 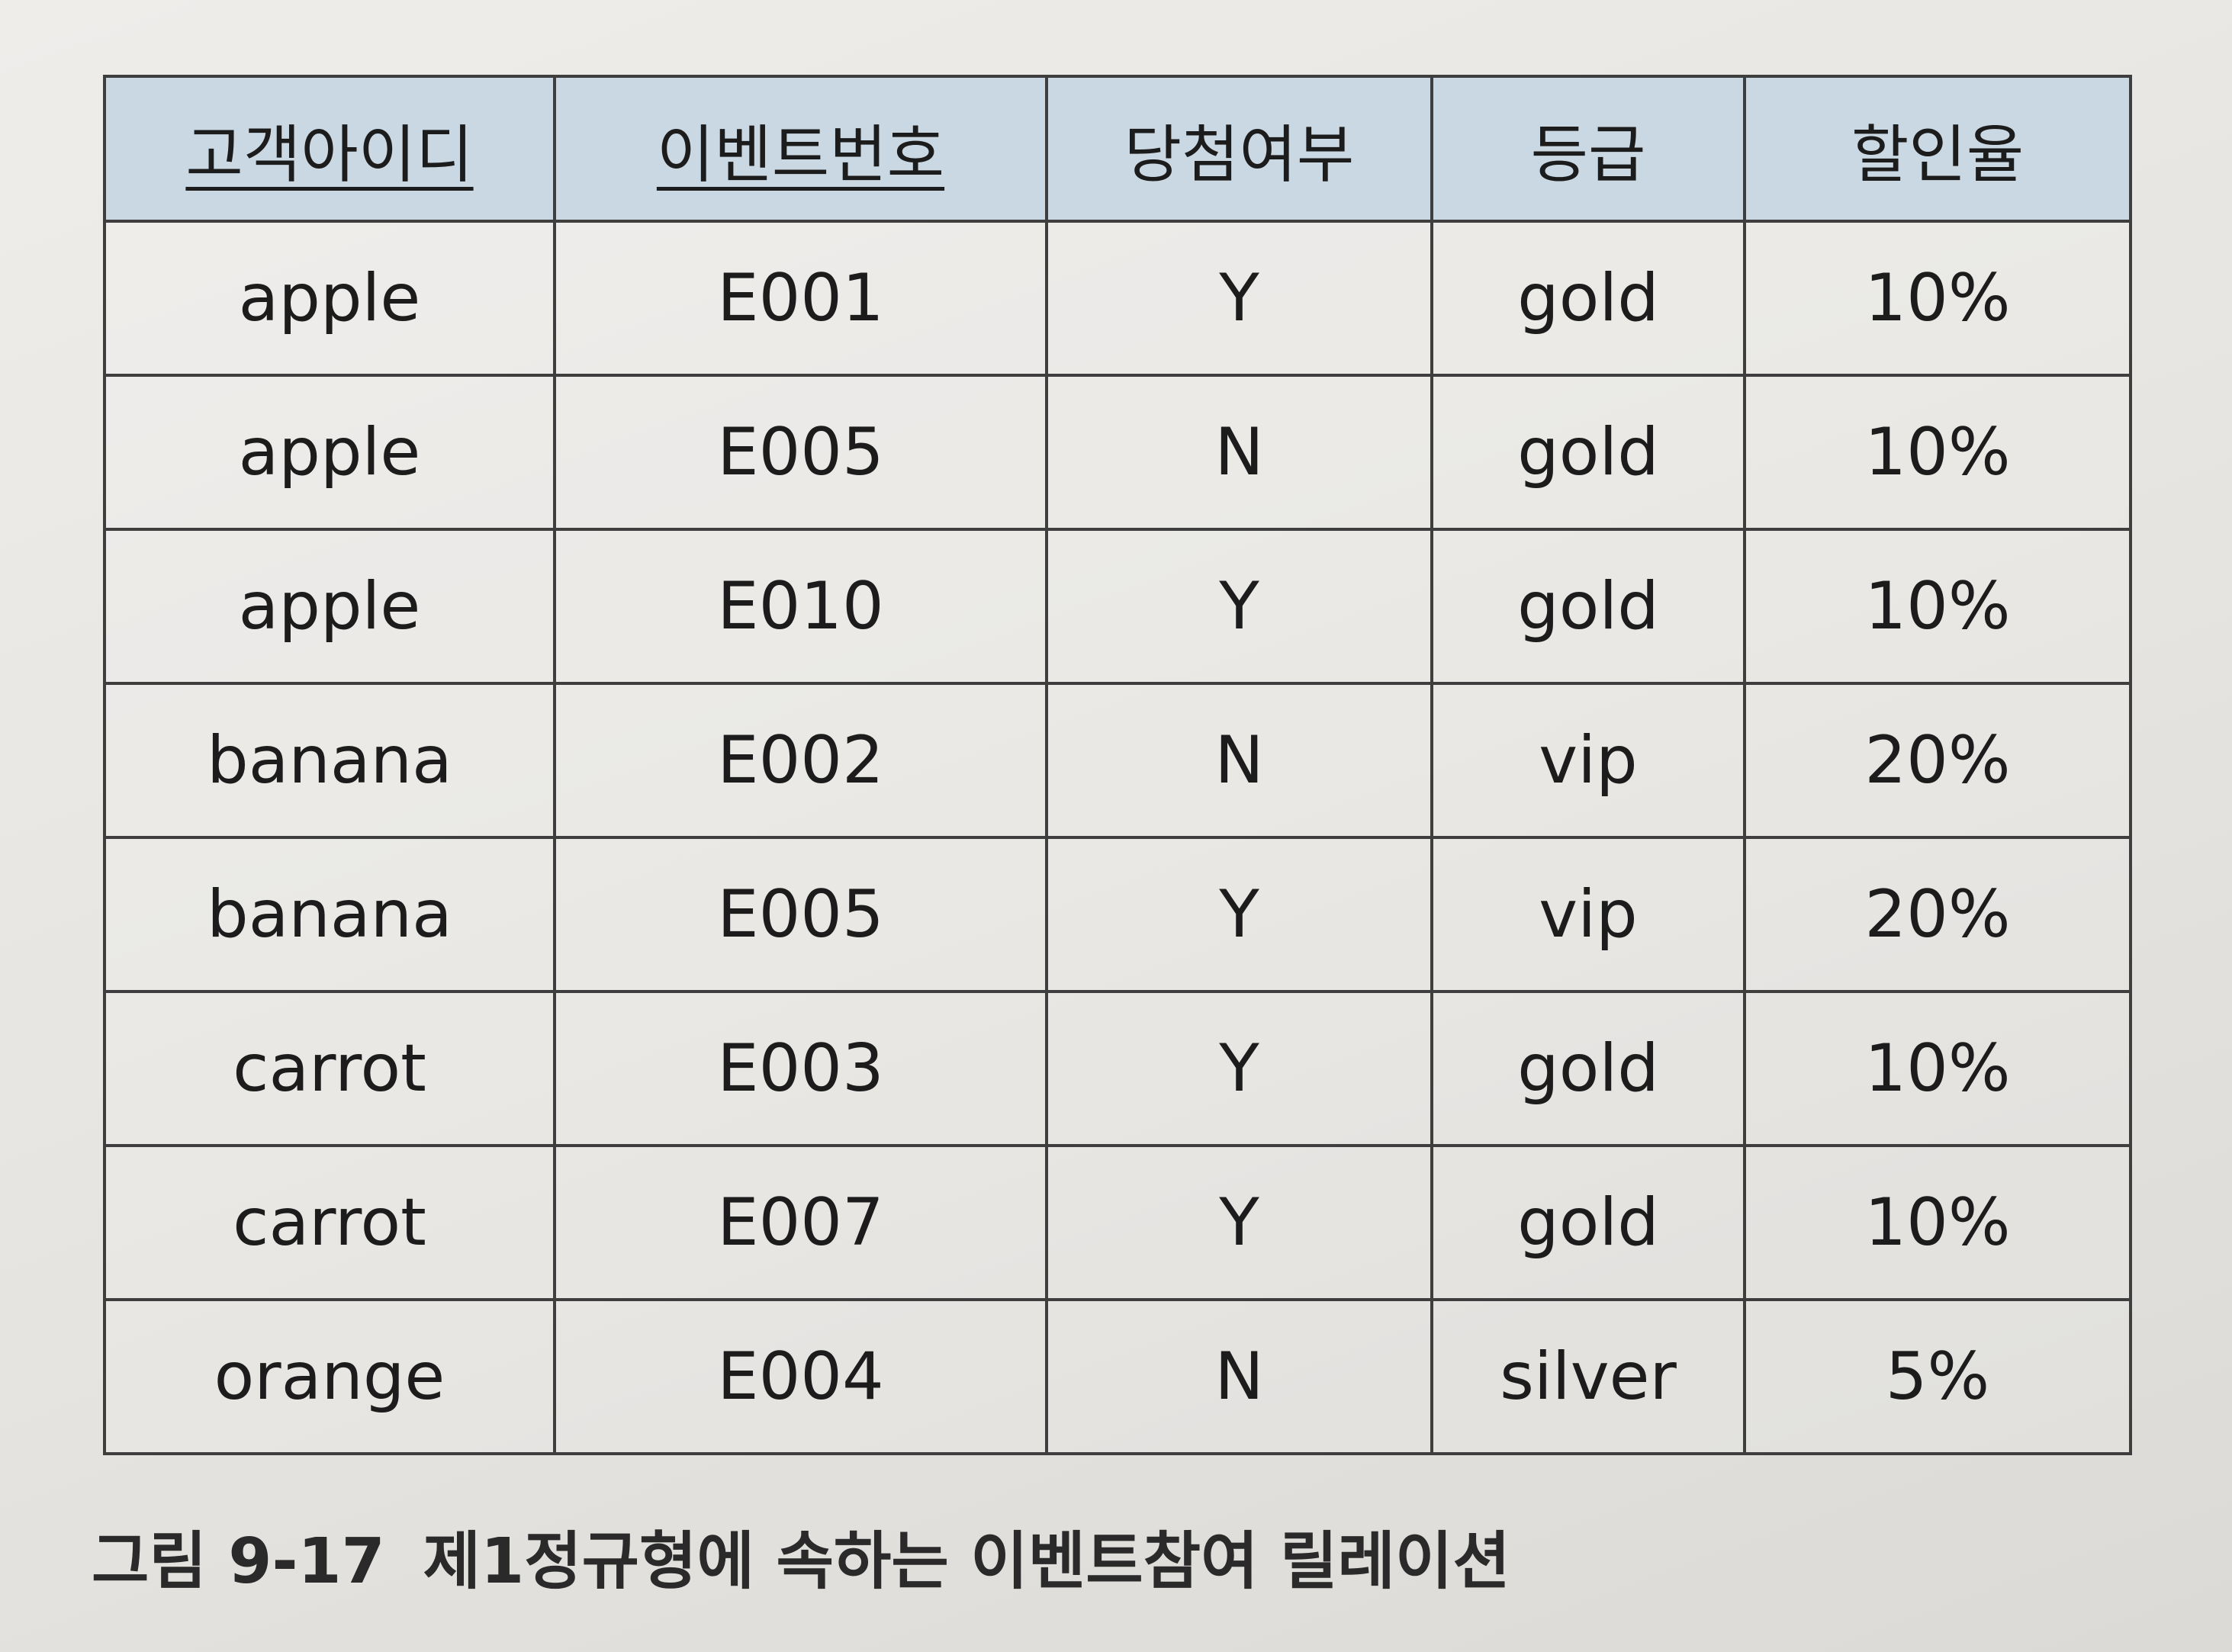 I want to click on table-row: carrot E007 Y gold 10%, so click(x=1117, y=1223).